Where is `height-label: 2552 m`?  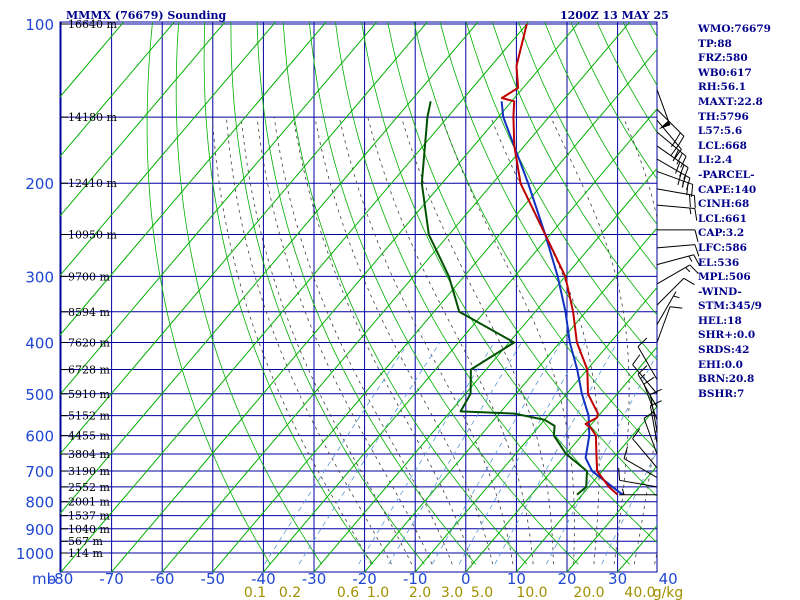 height-label: 2552 m is located at coordinates (89, 487).